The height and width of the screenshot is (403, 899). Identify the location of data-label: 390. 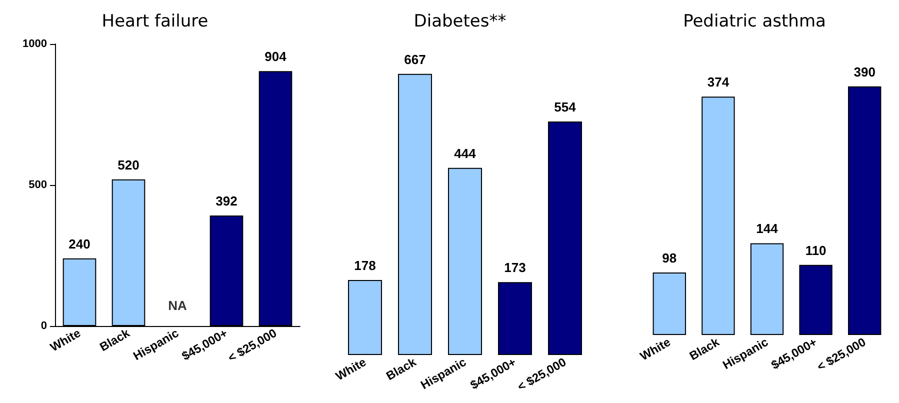
(865, 72).